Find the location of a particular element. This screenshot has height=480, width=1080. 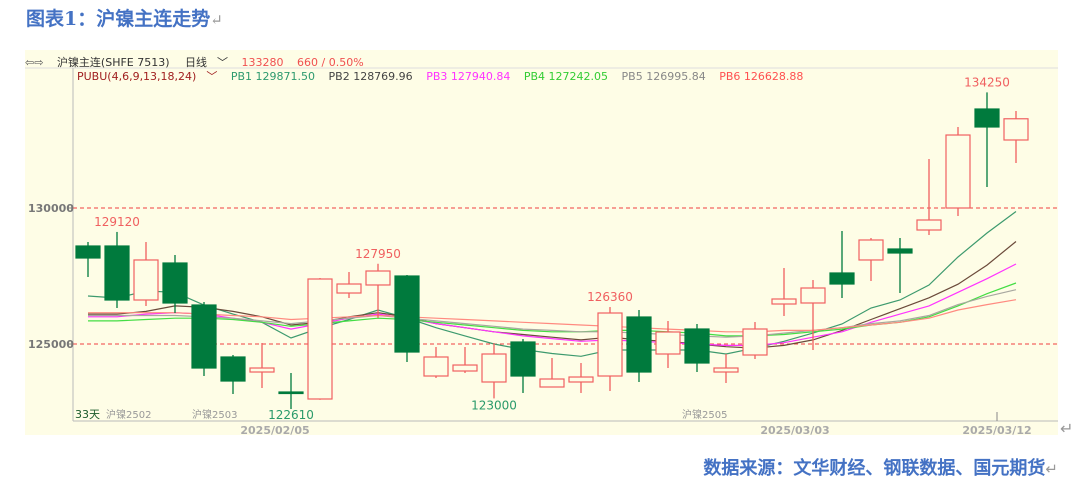

y-tick-label: 130000 is located at coordinates (51, 208).